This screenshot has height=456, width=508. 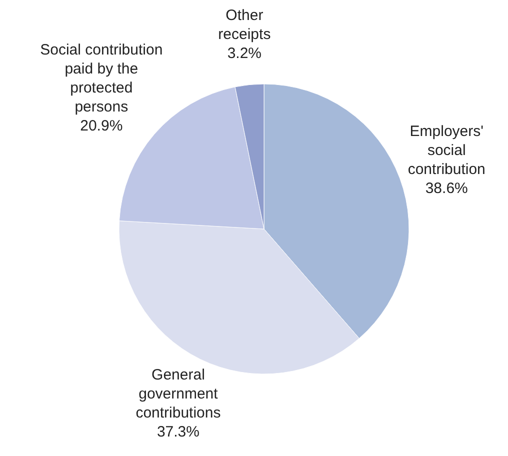 I want to click on slice-label: Employers' social contribution, so click(x=447, y=150).